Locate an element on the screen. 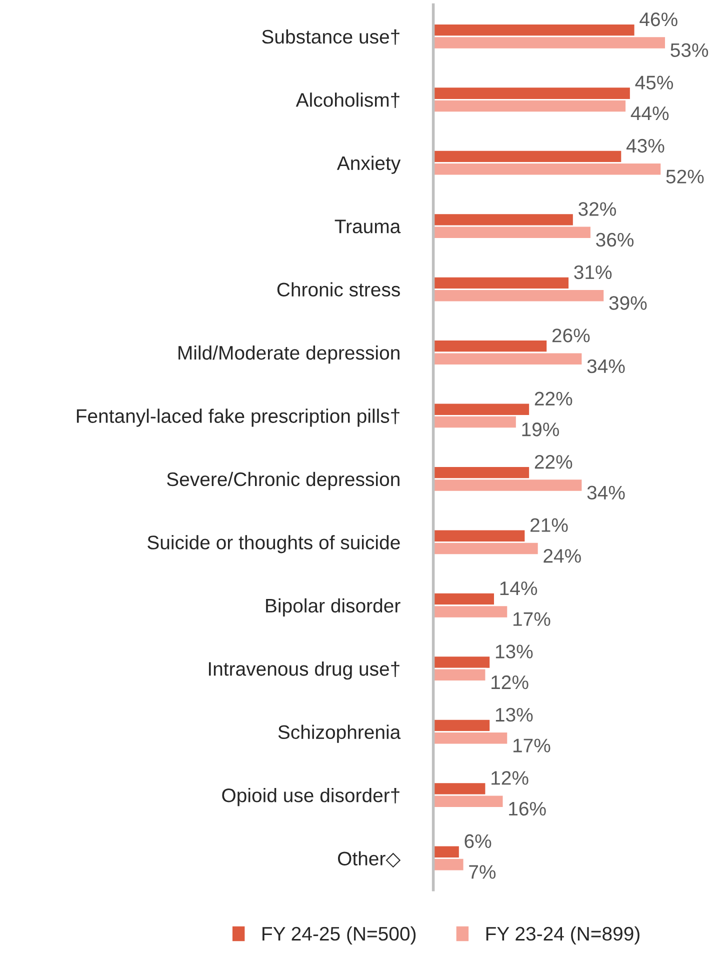  y-tick-label: Trauma is located at coordinates (367, 227).